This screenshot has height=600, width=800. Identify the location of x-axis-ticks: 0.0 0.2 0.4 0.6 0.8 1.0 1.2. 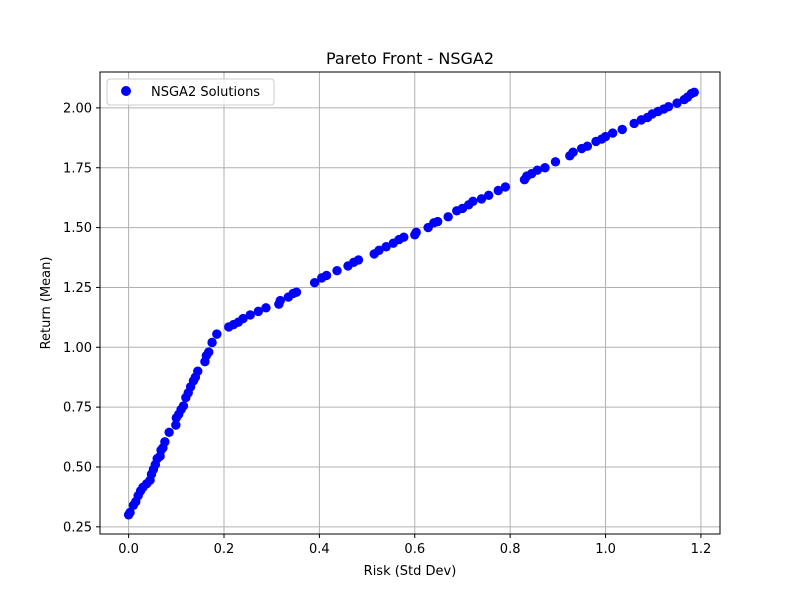
(414, 545).